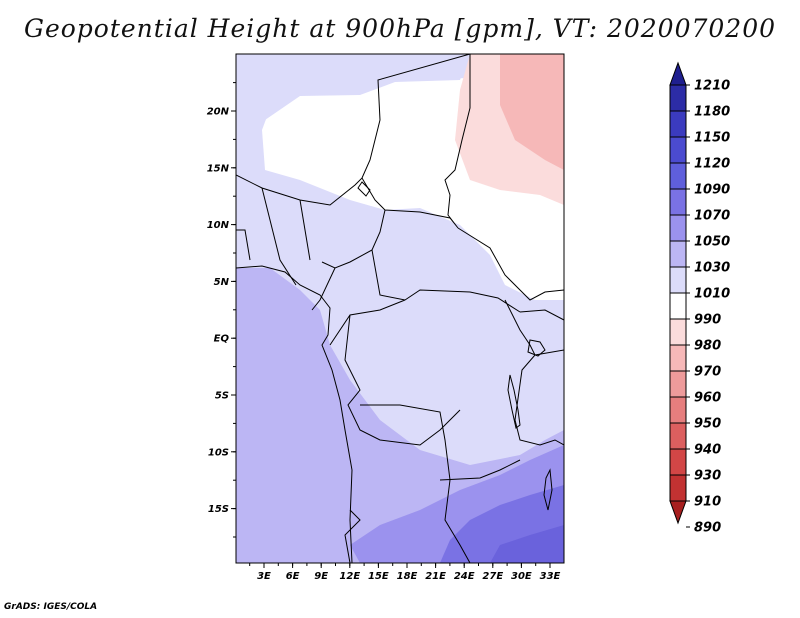 The width and height of the screenshot is (800, 618). I want to click on credit-text: GrADS: IGES/COLA, so click(51, 607).